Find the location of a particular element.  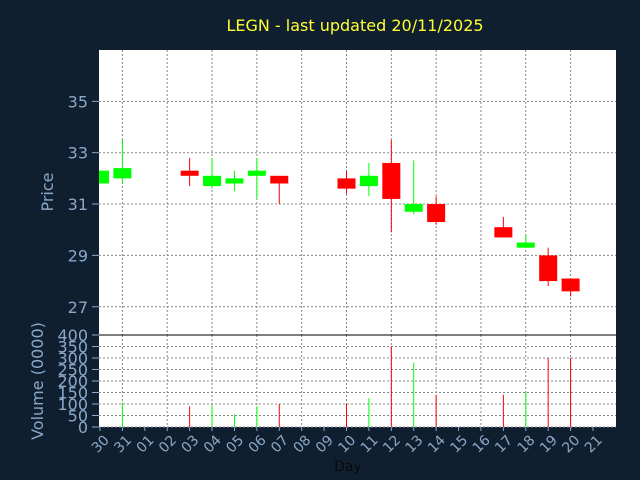

x-tick-label: 06 is located at coordinates (258, 444).